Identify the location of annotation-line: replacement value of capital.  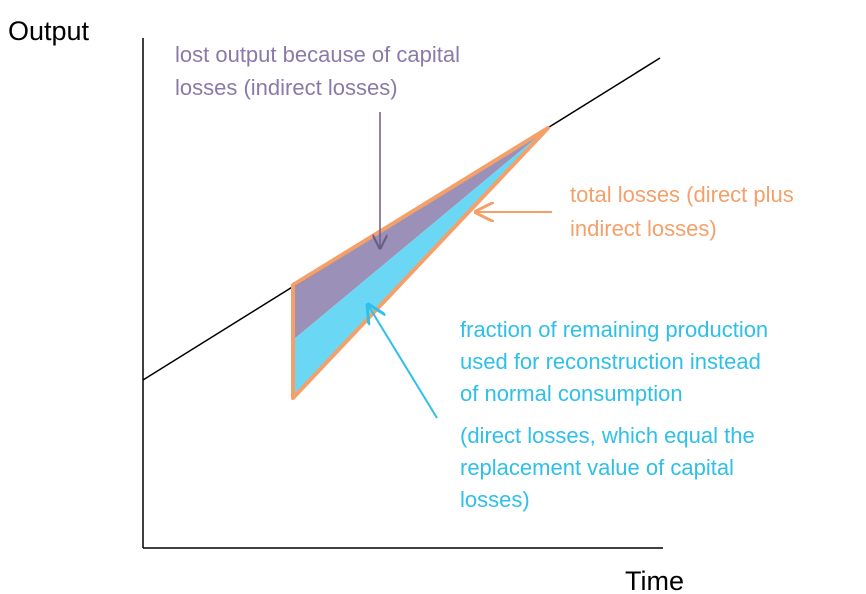
(597, 467).